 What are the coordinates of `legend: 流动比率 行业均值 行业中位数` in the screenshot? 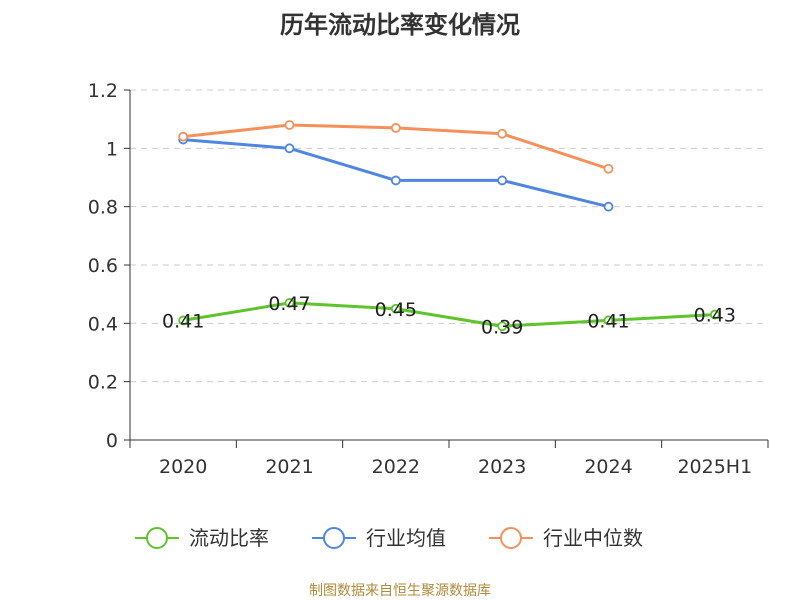 It's located at (389, 538).